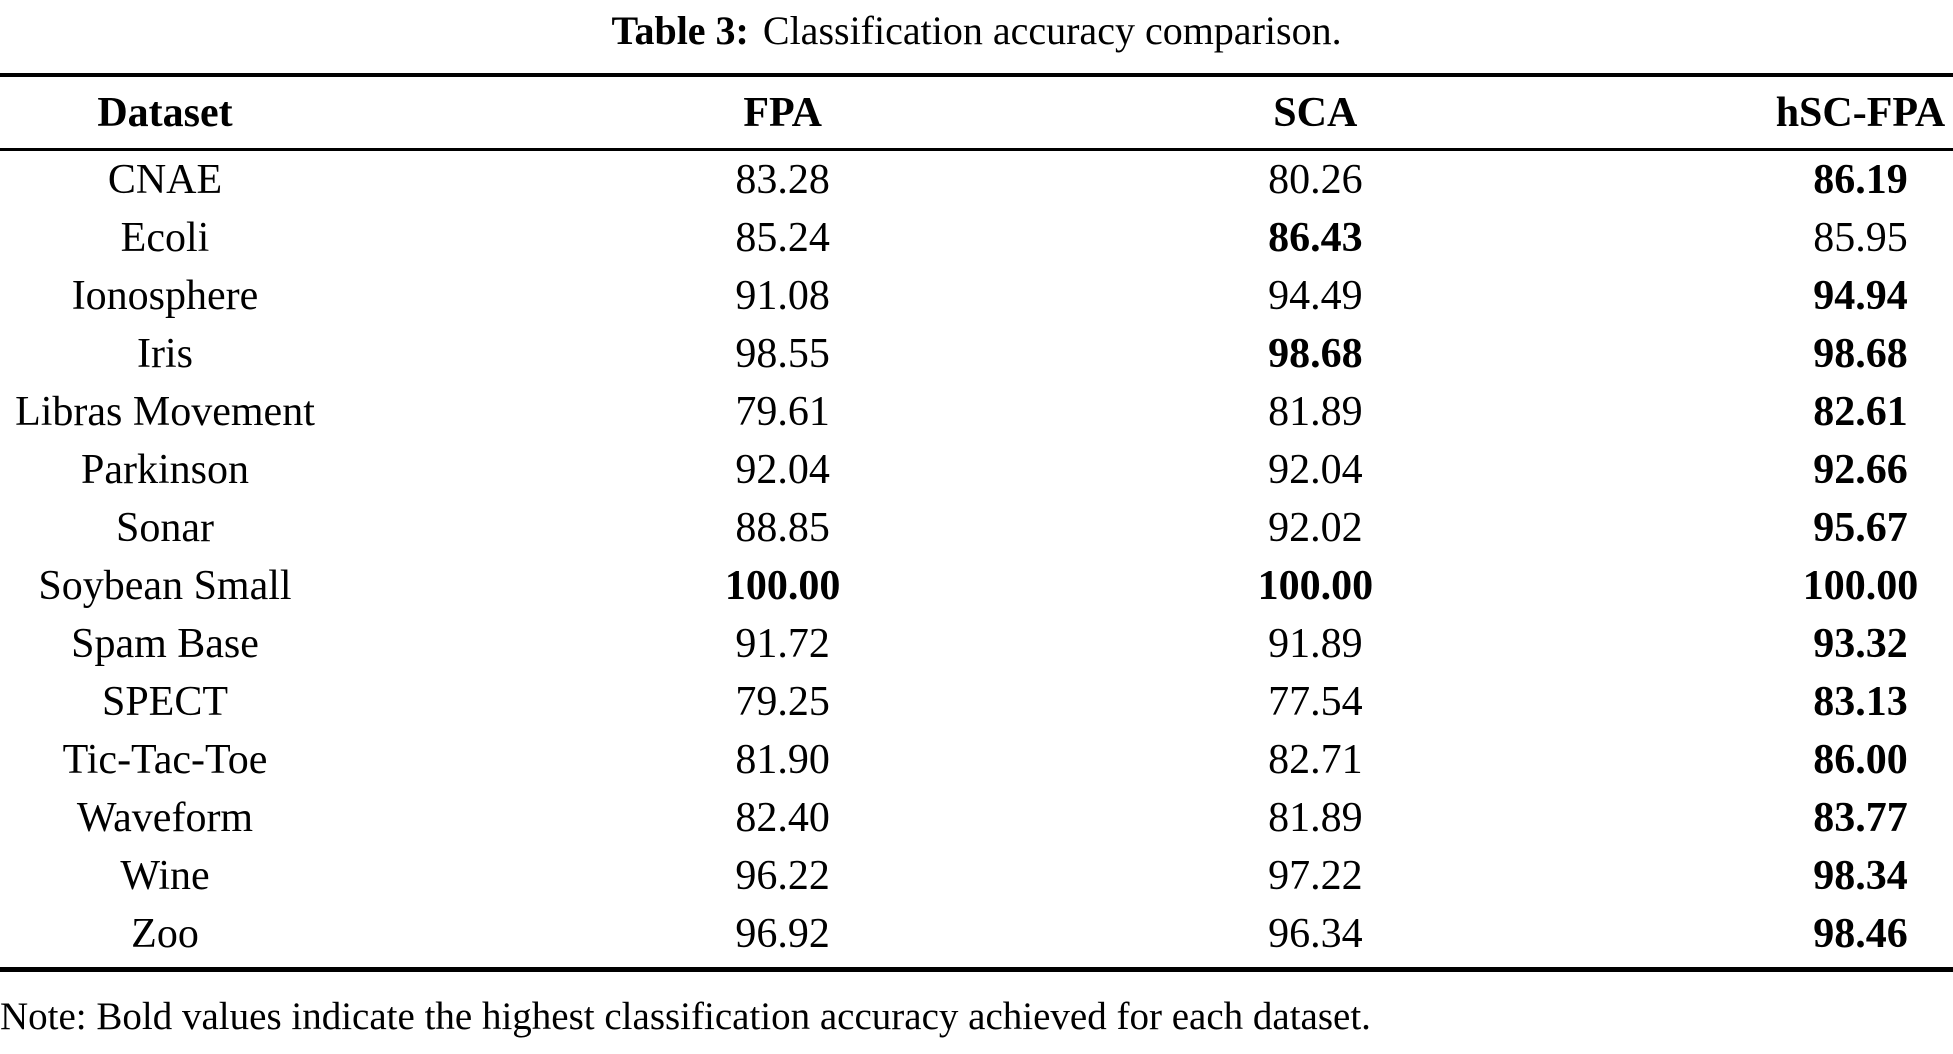  I want to click on cell-hsc-fpa: 86.00, so click(1860, 760).